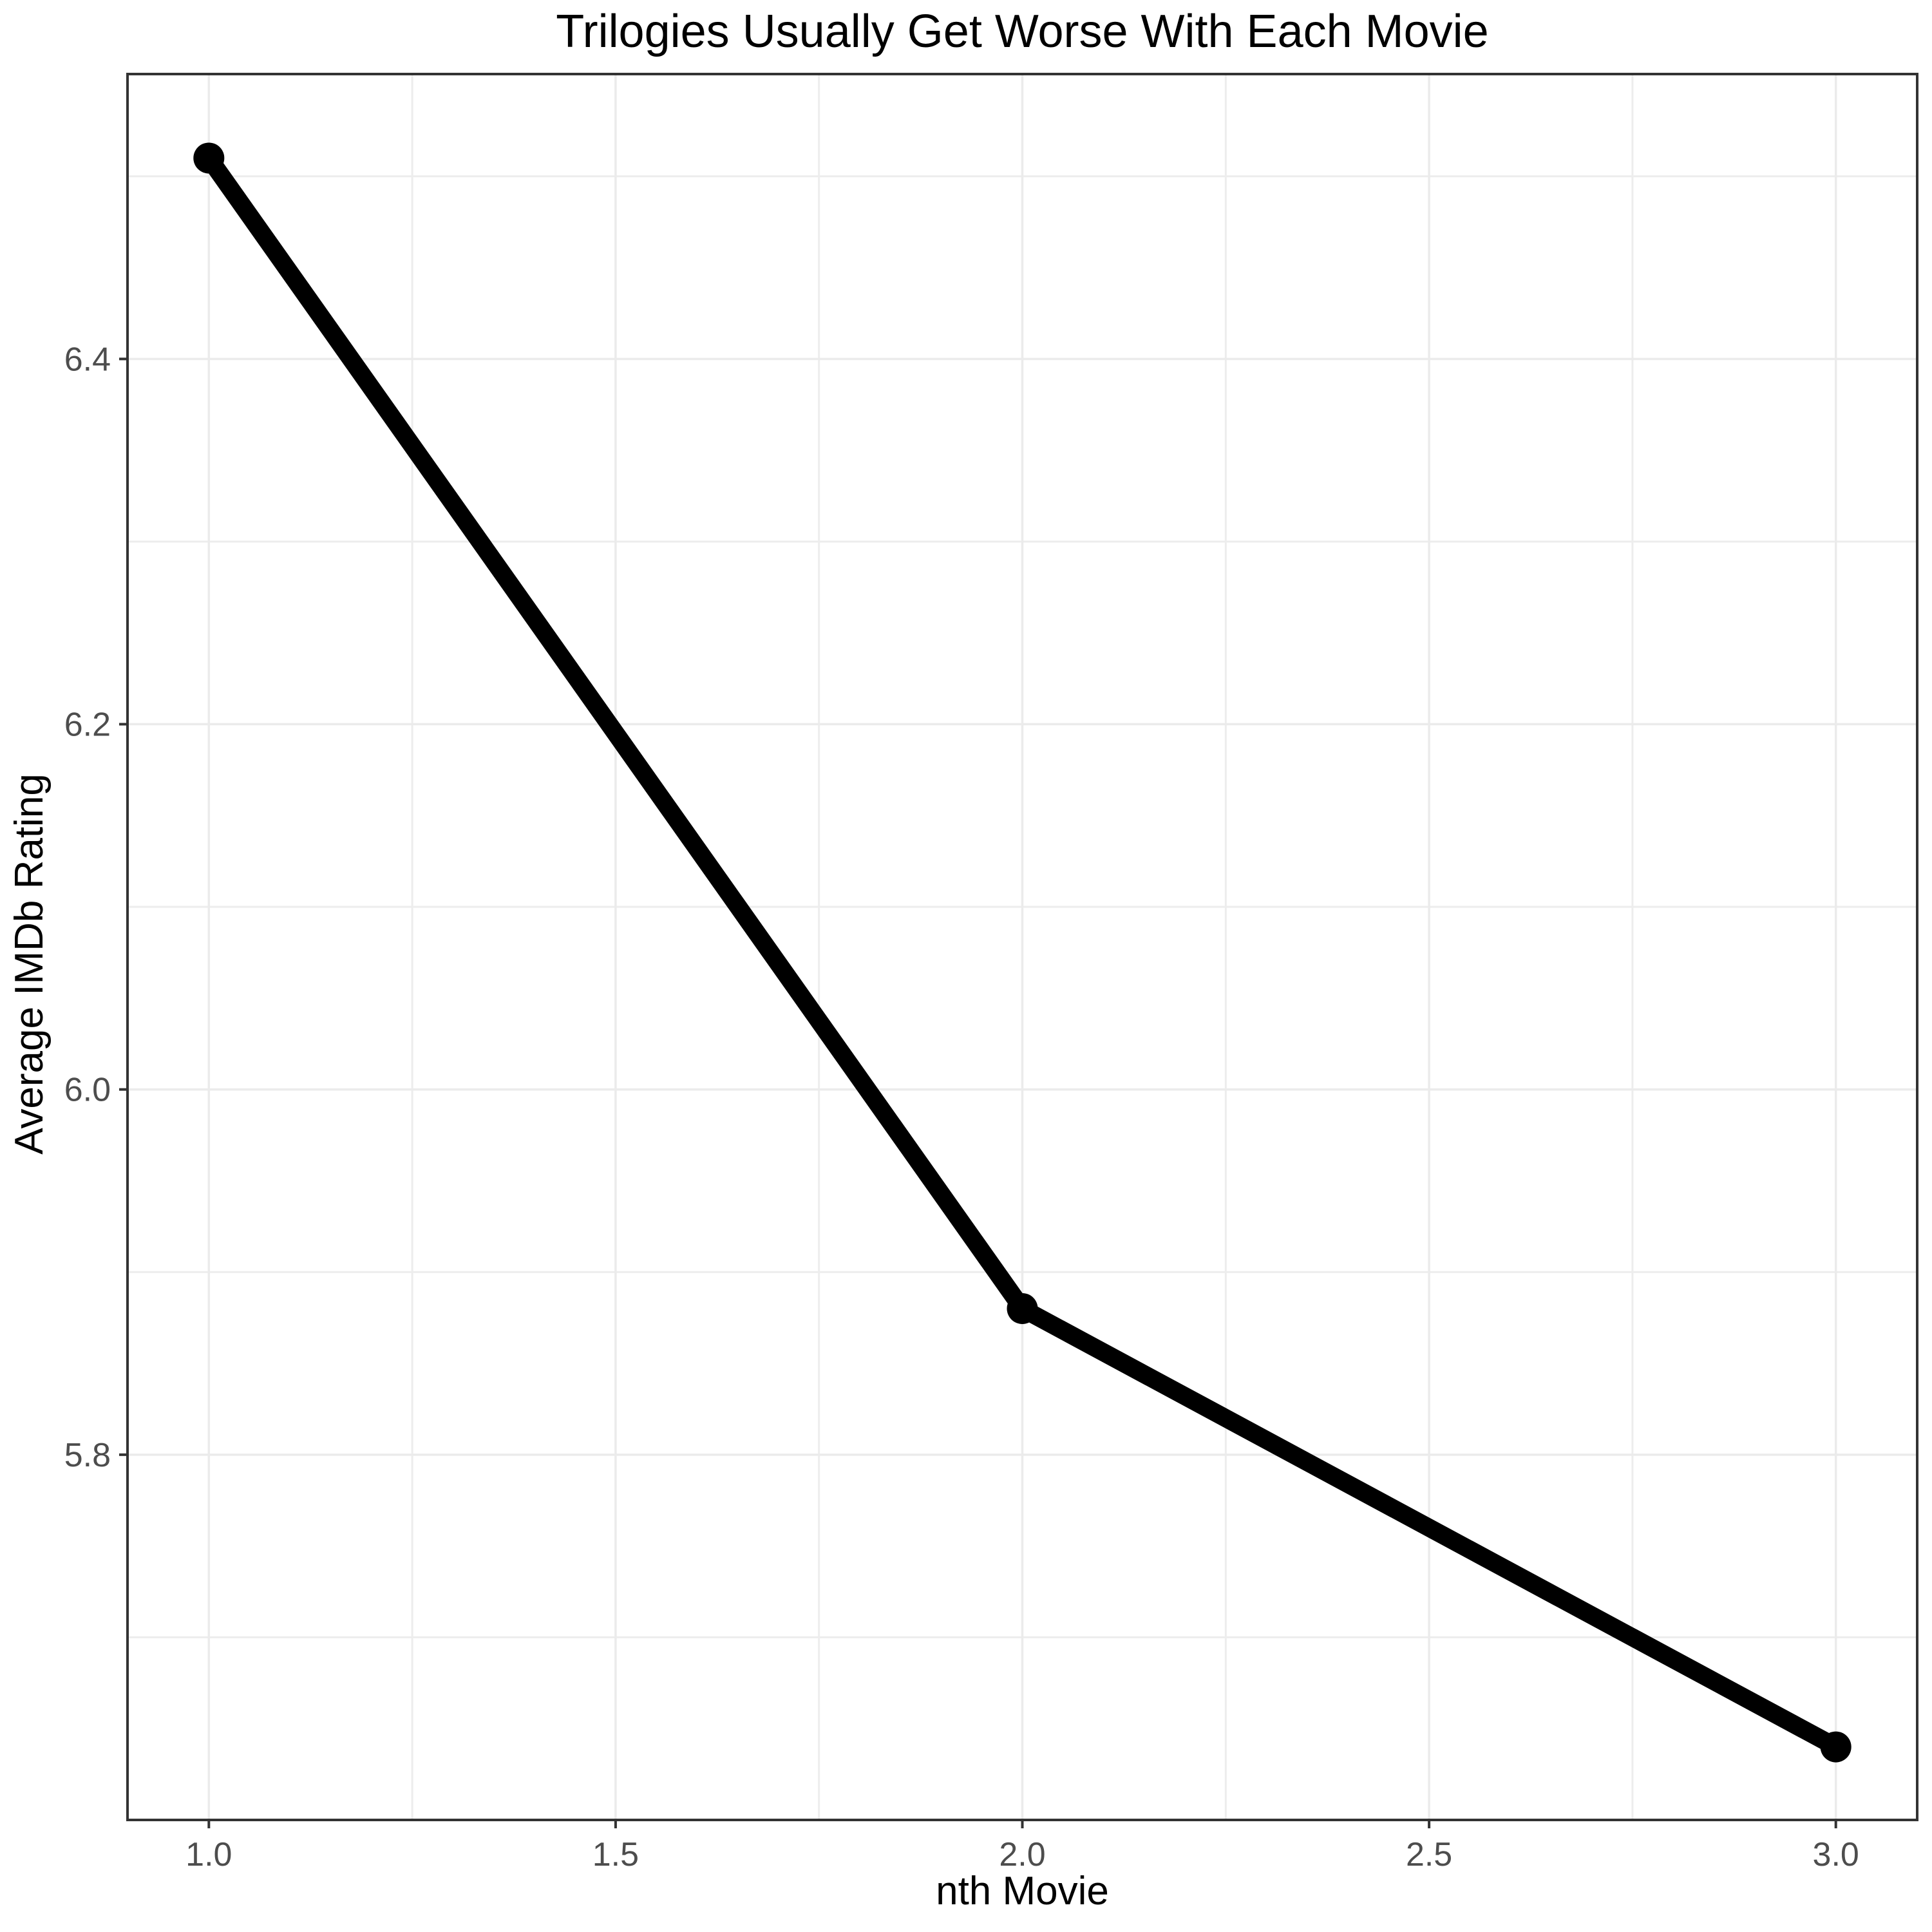 The height and width of the screenshot is (1932, 1932). I want to click on y-axis-title: Average IMDb Rating, so click(29, 964).